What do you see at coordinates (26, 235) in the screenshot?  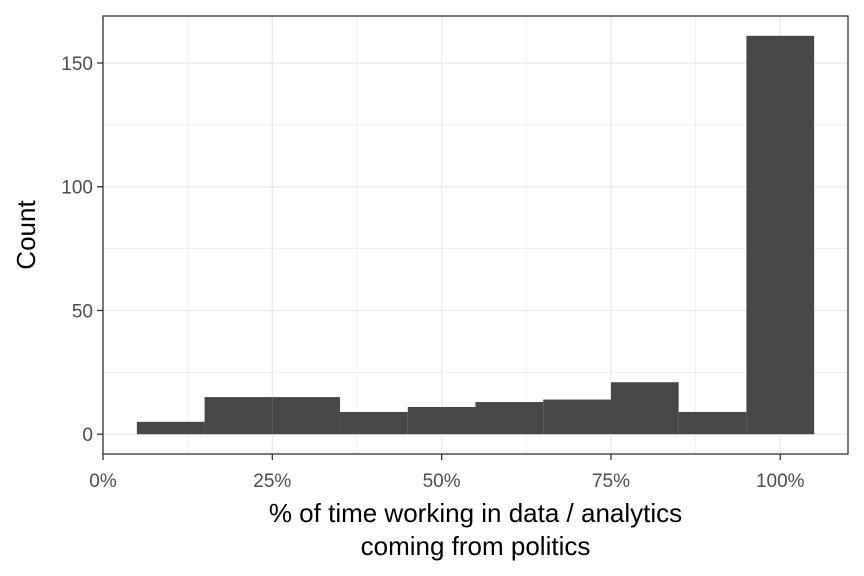 I see `y-axis-title: Count` at bounding box center [26, 235].